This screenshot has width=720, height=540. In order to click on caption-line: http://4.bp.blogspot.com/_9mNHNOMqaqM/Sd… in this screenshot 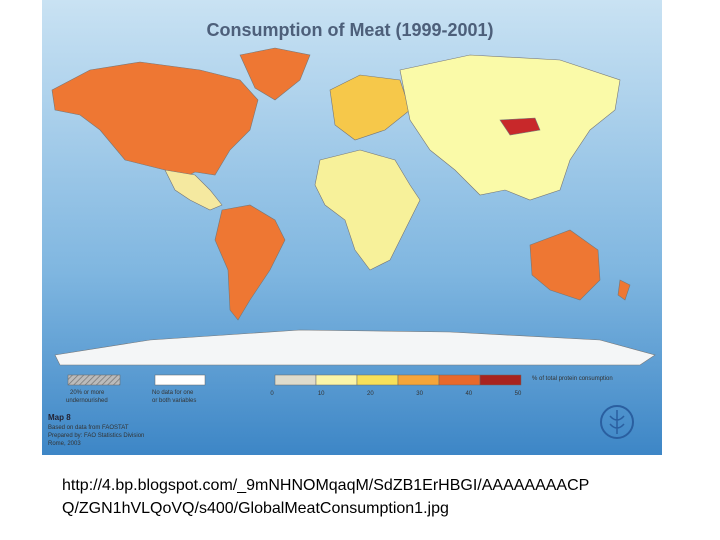, I will do `click(325, 485)`.